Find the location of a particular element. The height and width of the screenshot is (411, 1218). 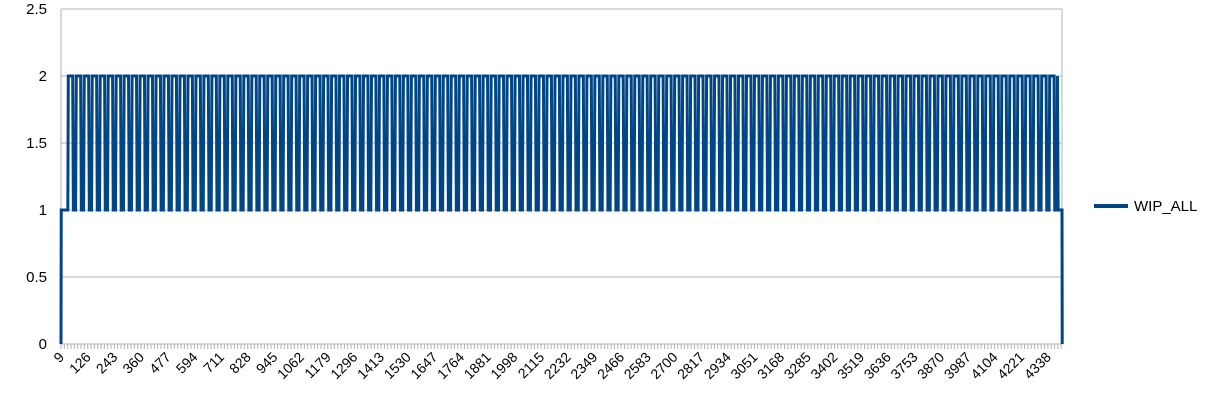

x-tick-label: 3168 is located at coordinates (770, 365).